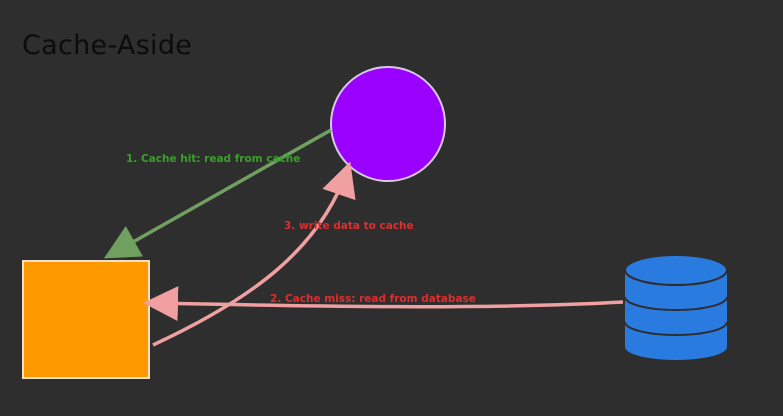 This screenshot has width=783, height=416. Describe the element at coordinates (388, 124) in the screenshot. I see `cache-node` at that location.